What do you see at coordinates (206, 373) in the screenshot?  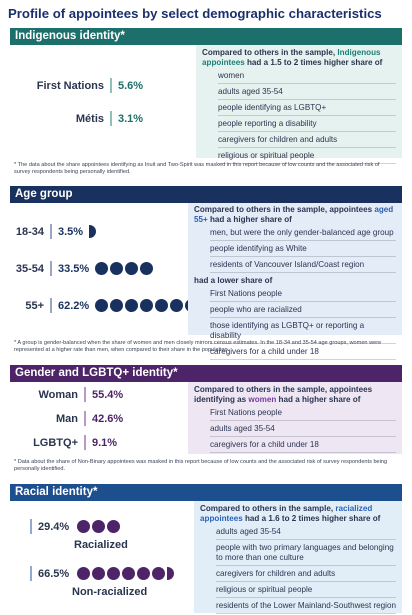 I see `section-header-gender: Gender and LGBTQ+ identity*` at bounding box center [206, 373].